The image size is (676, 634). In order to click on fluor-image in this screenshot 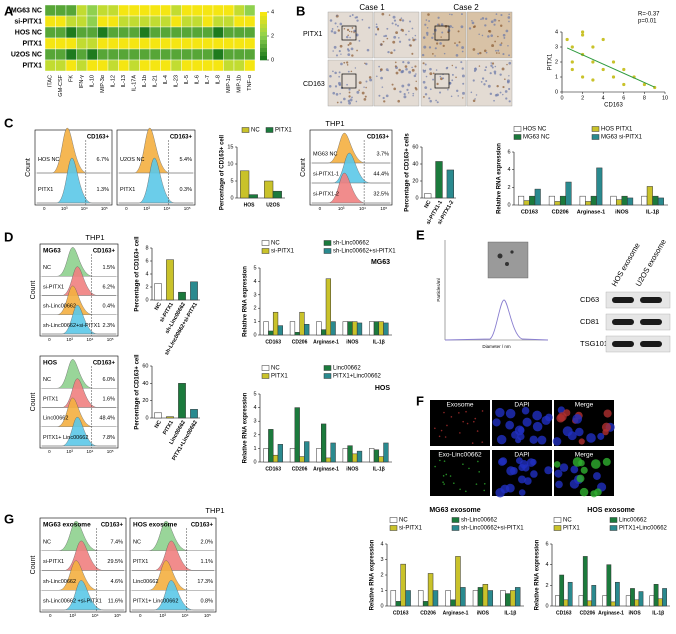, I will do `click(460, 423)`.